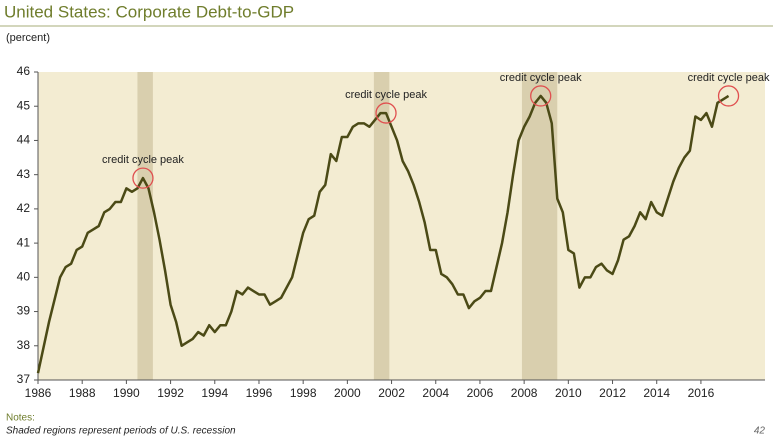  Describe the element at coordinates (82, 393) in the screenshot. I see `x-tick-label: 1988` at that location.